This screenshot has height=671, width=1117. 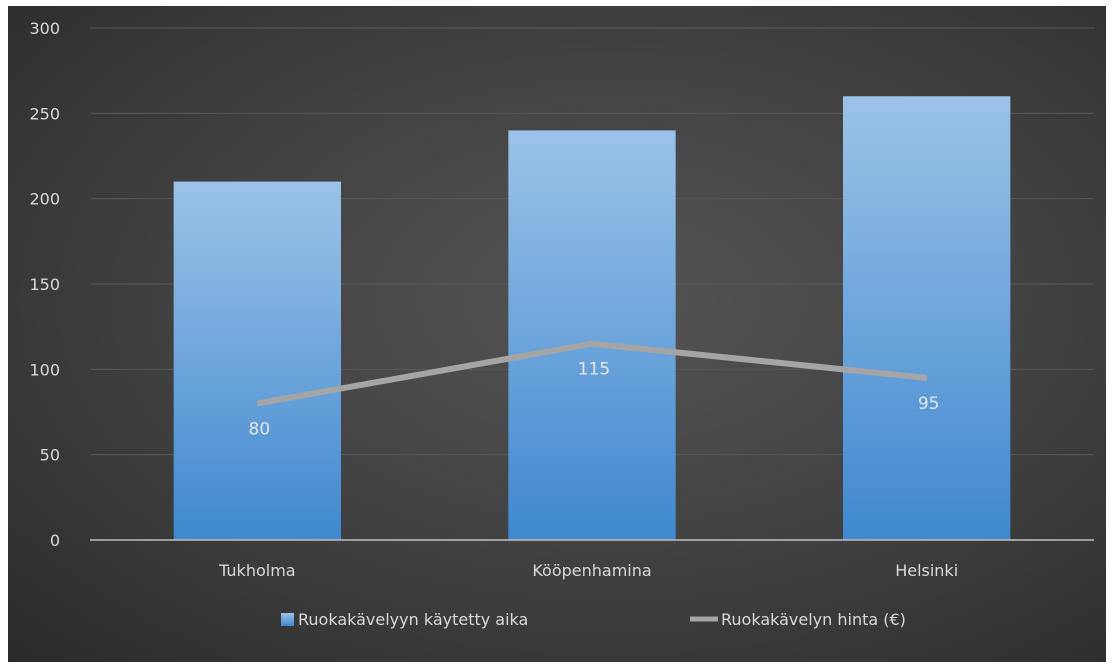 I want to click on y-tick-label: 300, so click(x=44, y=28).